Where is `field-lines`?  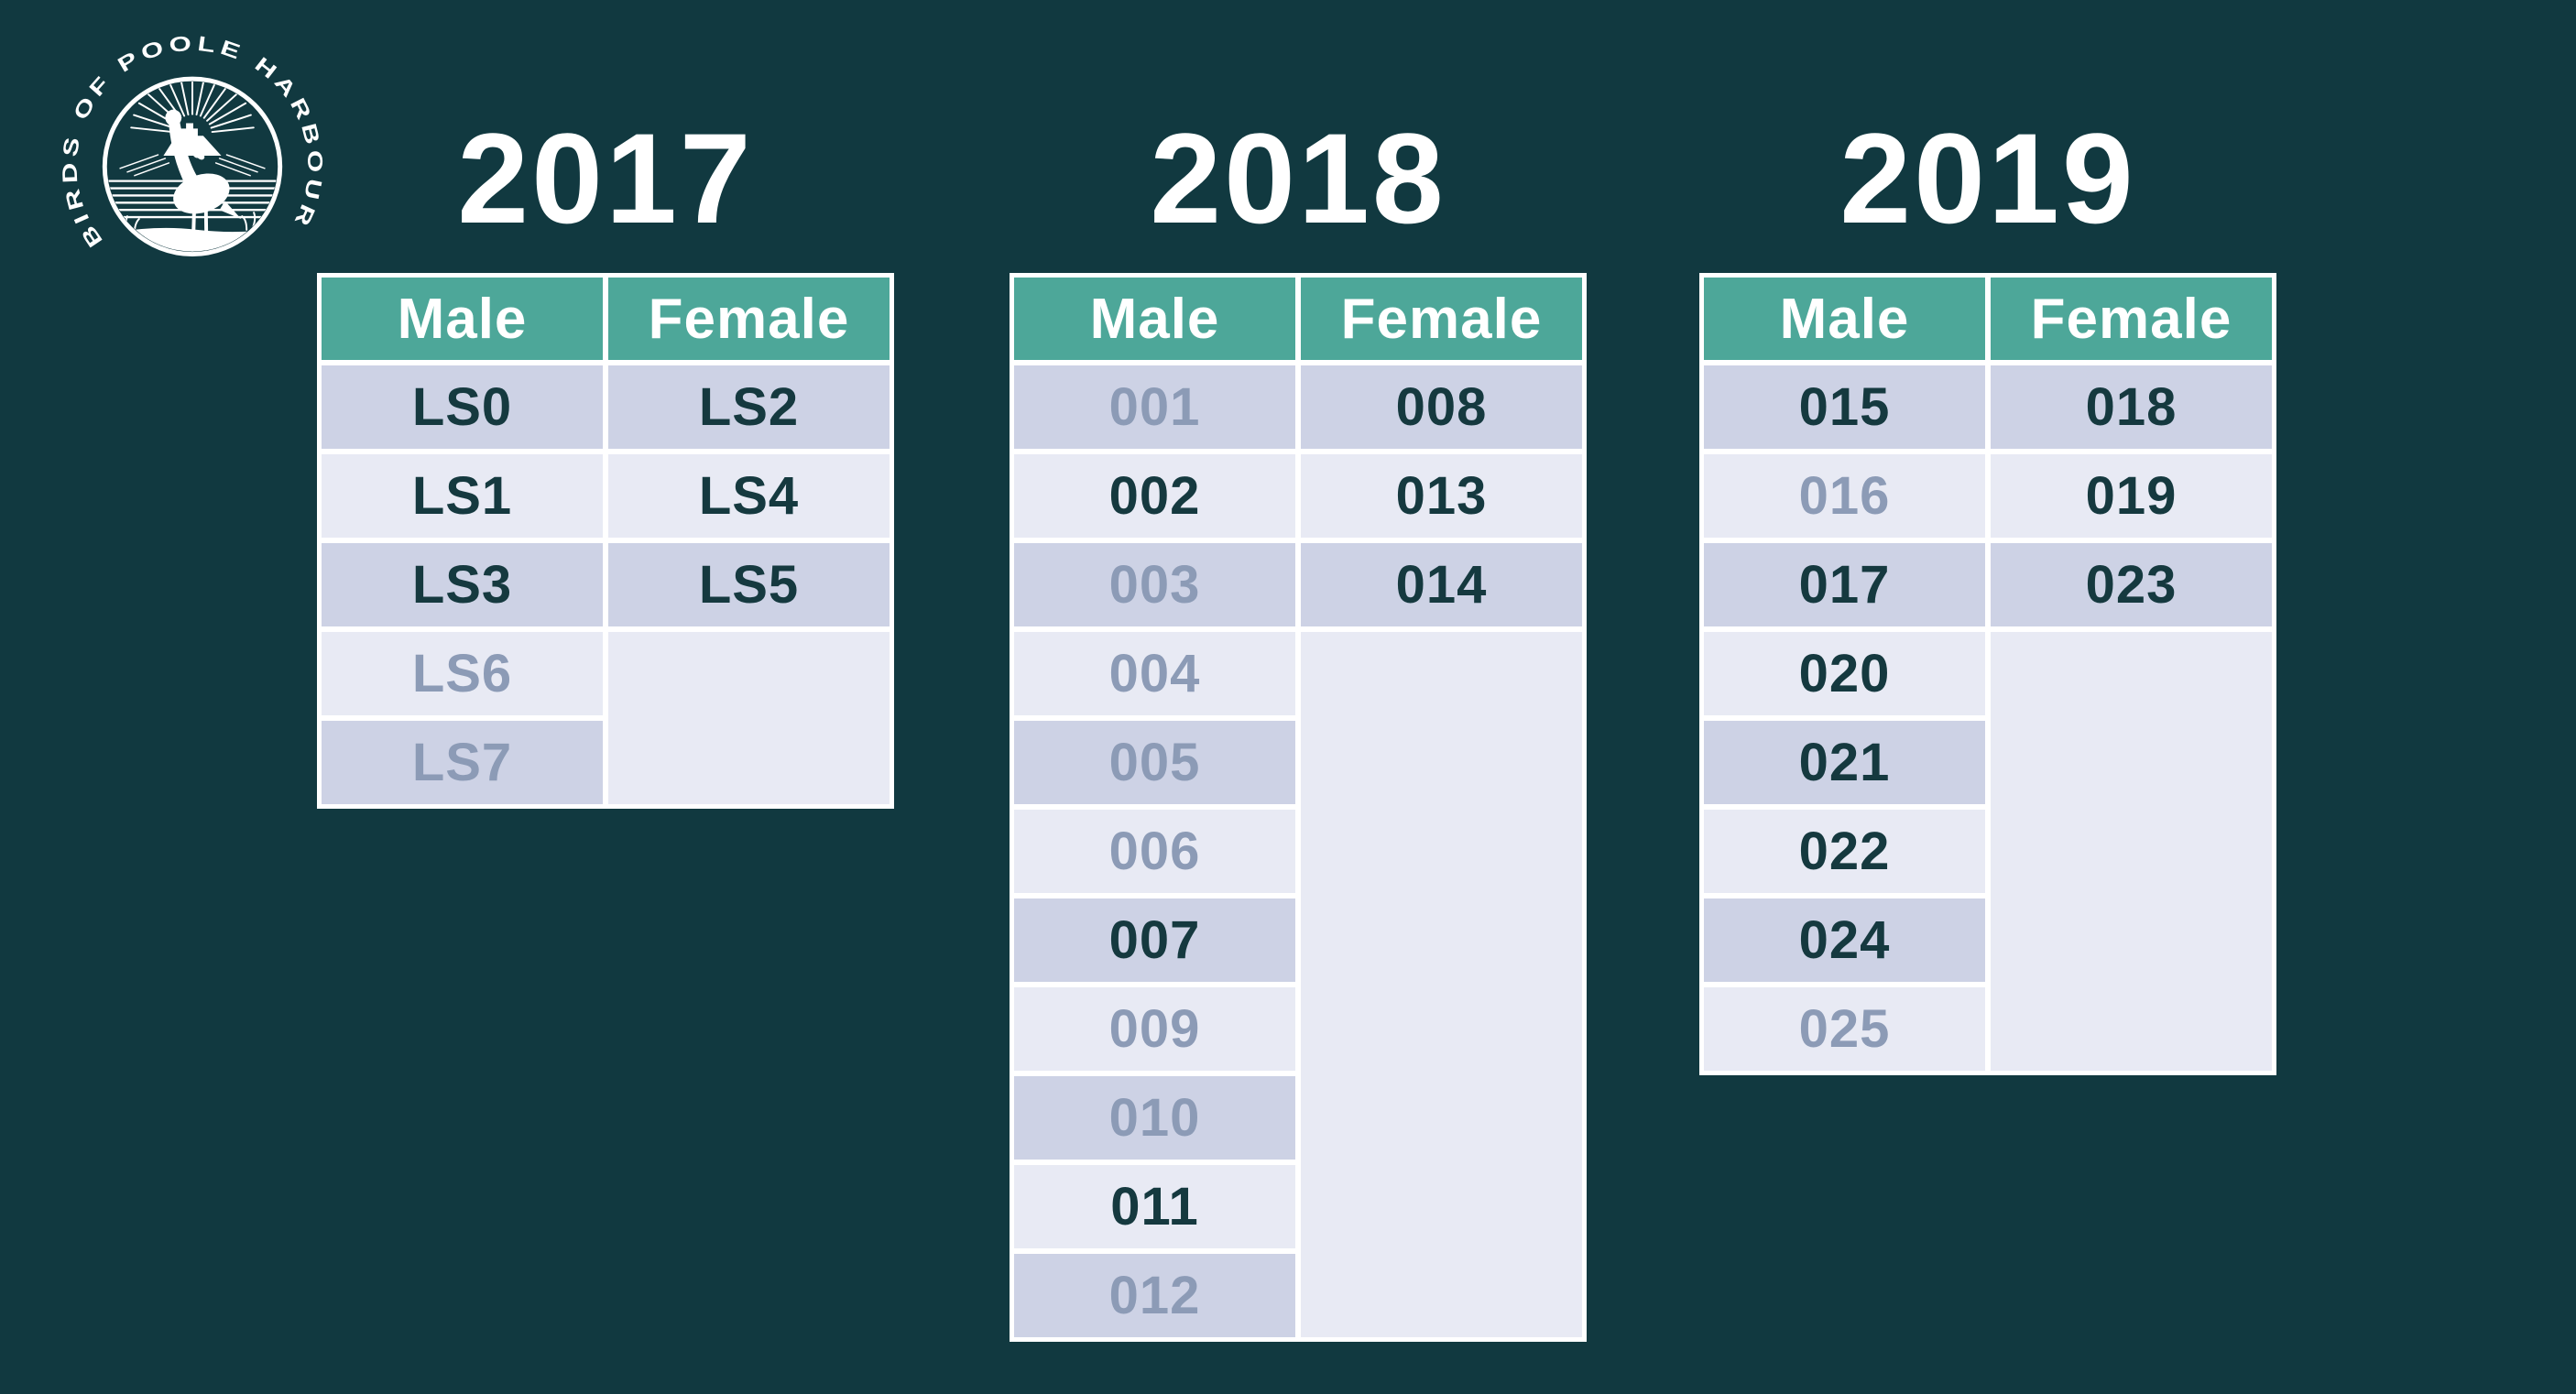 field-lines is located at coordinates (193, 165).